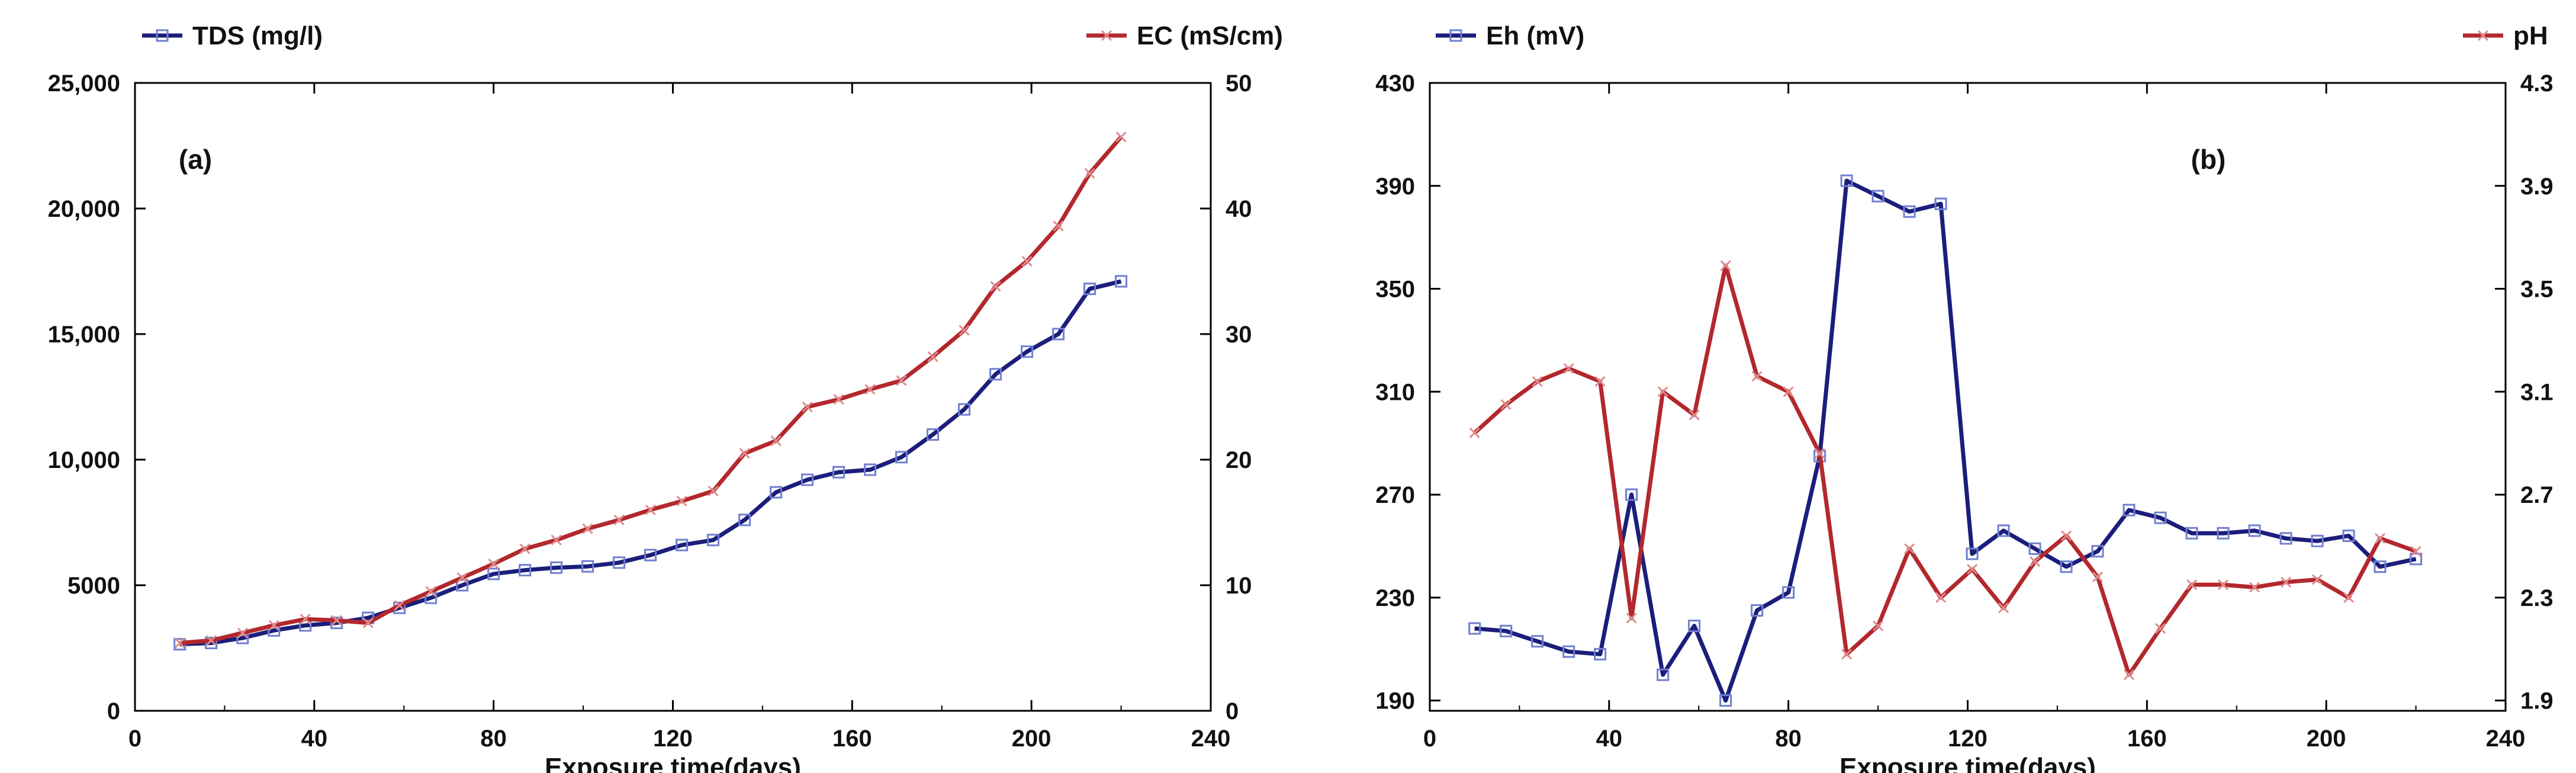 The width and height of the screenshot is (2576, 773). Describe the element at coordinates (1185, 36) in the screenshot. I see `legend-entry: EC (mS/cm)` at that location.